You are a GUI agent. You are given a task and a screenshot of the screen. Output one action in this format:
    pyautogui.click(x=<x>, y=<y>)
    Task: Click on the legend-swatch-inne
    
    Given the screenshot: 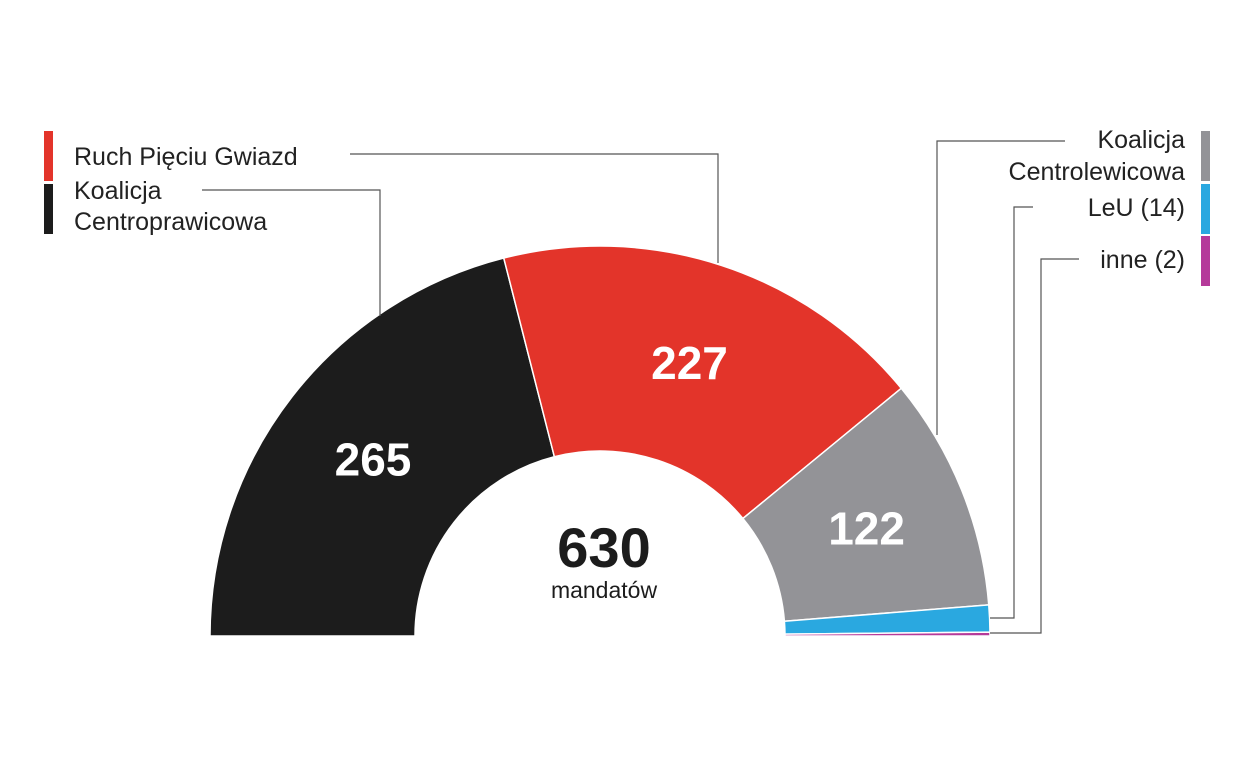 What is the action you would take?
    pyautogui.click(x=1205, y=261)
    